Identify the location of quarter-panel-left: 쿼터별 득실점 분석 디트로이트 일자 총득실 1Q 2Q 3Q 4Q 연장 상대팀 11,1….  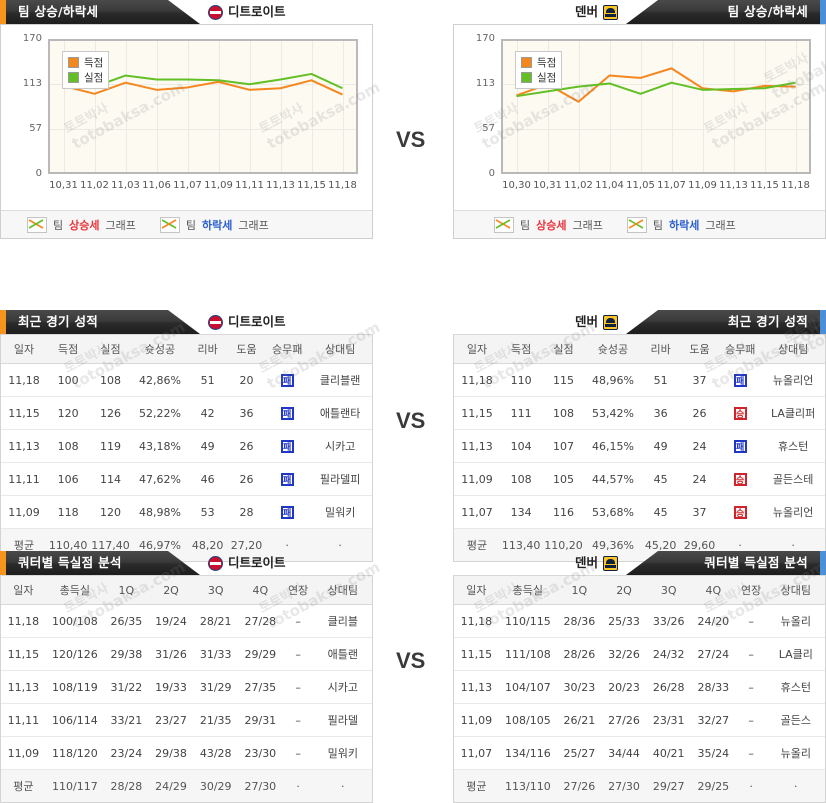
(186, 677).